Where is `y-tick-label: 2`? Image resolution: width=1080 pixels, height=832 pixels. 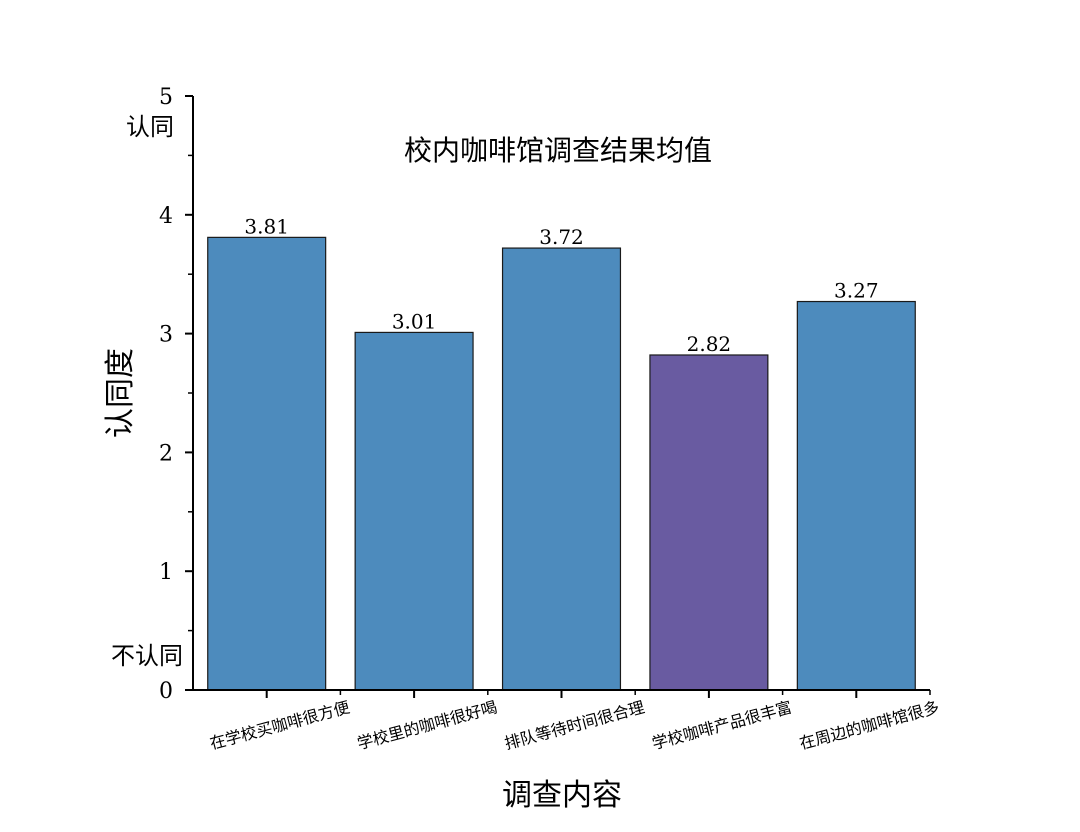 y-tick-label: 2 is located at coordinates (166, 453).